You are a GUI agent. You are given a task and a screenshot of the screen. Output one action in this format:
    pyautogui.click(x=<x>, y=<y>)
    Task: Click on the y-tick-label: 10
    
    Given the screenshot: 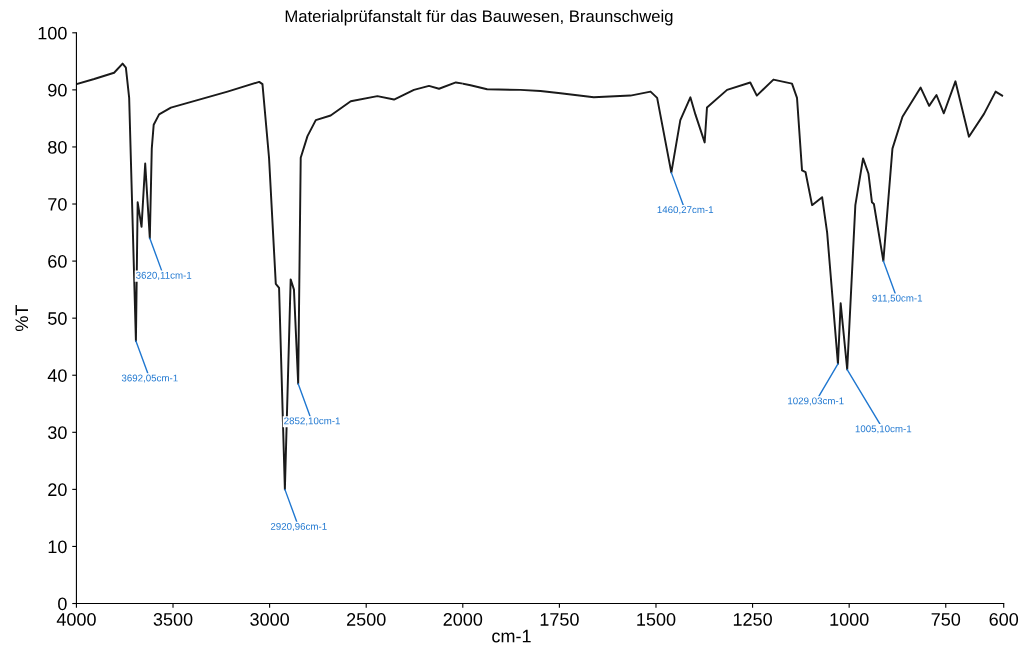 What is the action you would take?
    pyautogui.click(x=57, y=547)
    